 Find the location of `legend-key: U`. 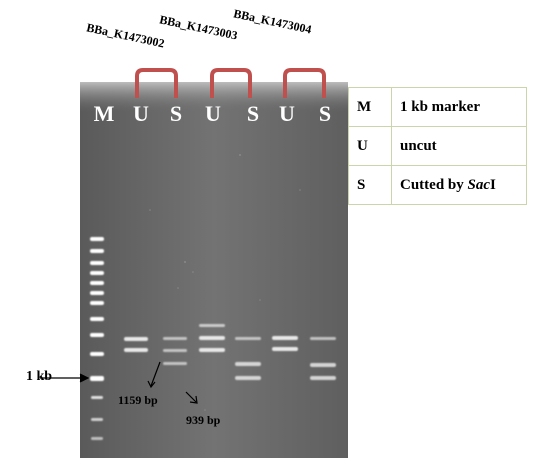

legend-key: U is located at coordinates (370, 146).